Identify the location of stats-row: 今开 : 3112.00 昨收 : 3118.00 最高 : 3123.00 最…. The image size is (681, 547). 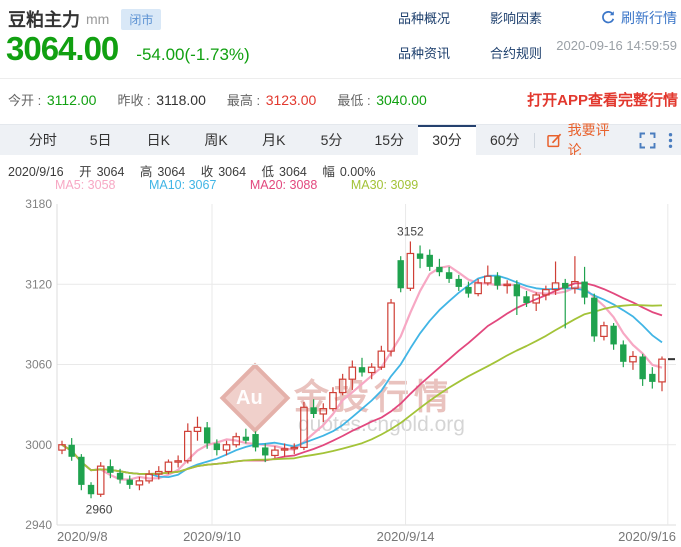
(217, 99).